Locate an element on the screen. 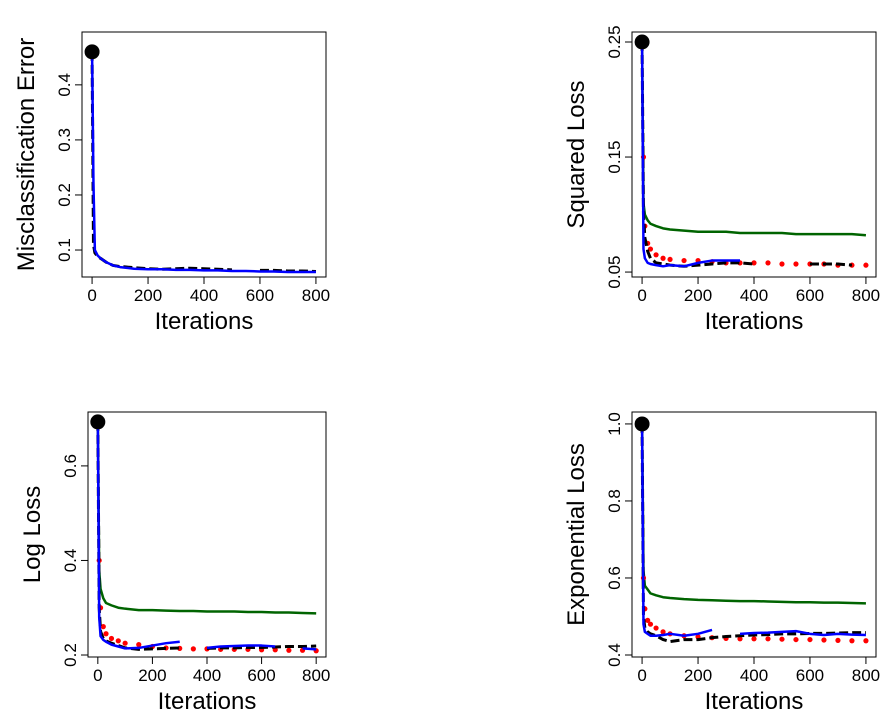 The height and width of the screenshot is (719, 889). y-tick-label: 1.0 is located at coordinates (614, 424).